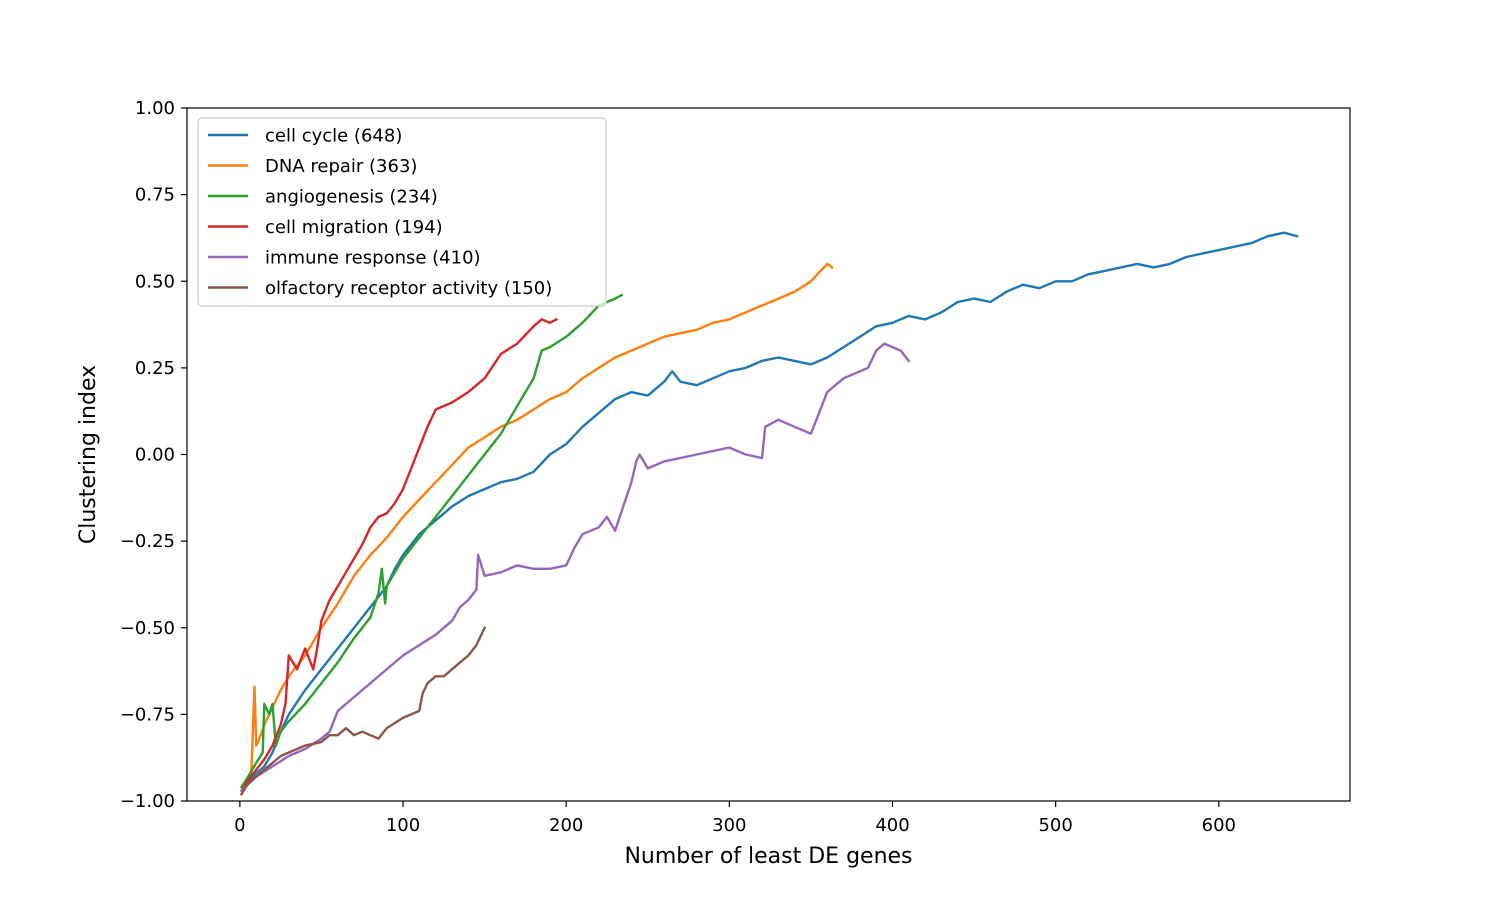  What do you see at coordinates (155, 281) in the screenshot?
I see `y-tick-label: 0.50` at bounding box center [155, 281].